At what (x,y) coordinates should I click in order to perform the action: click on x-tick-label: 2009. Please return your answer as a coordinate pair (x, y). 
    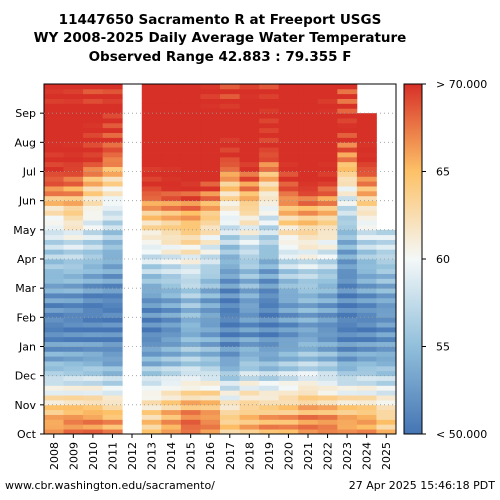
    Looking at the image, I should click on (73, 456).